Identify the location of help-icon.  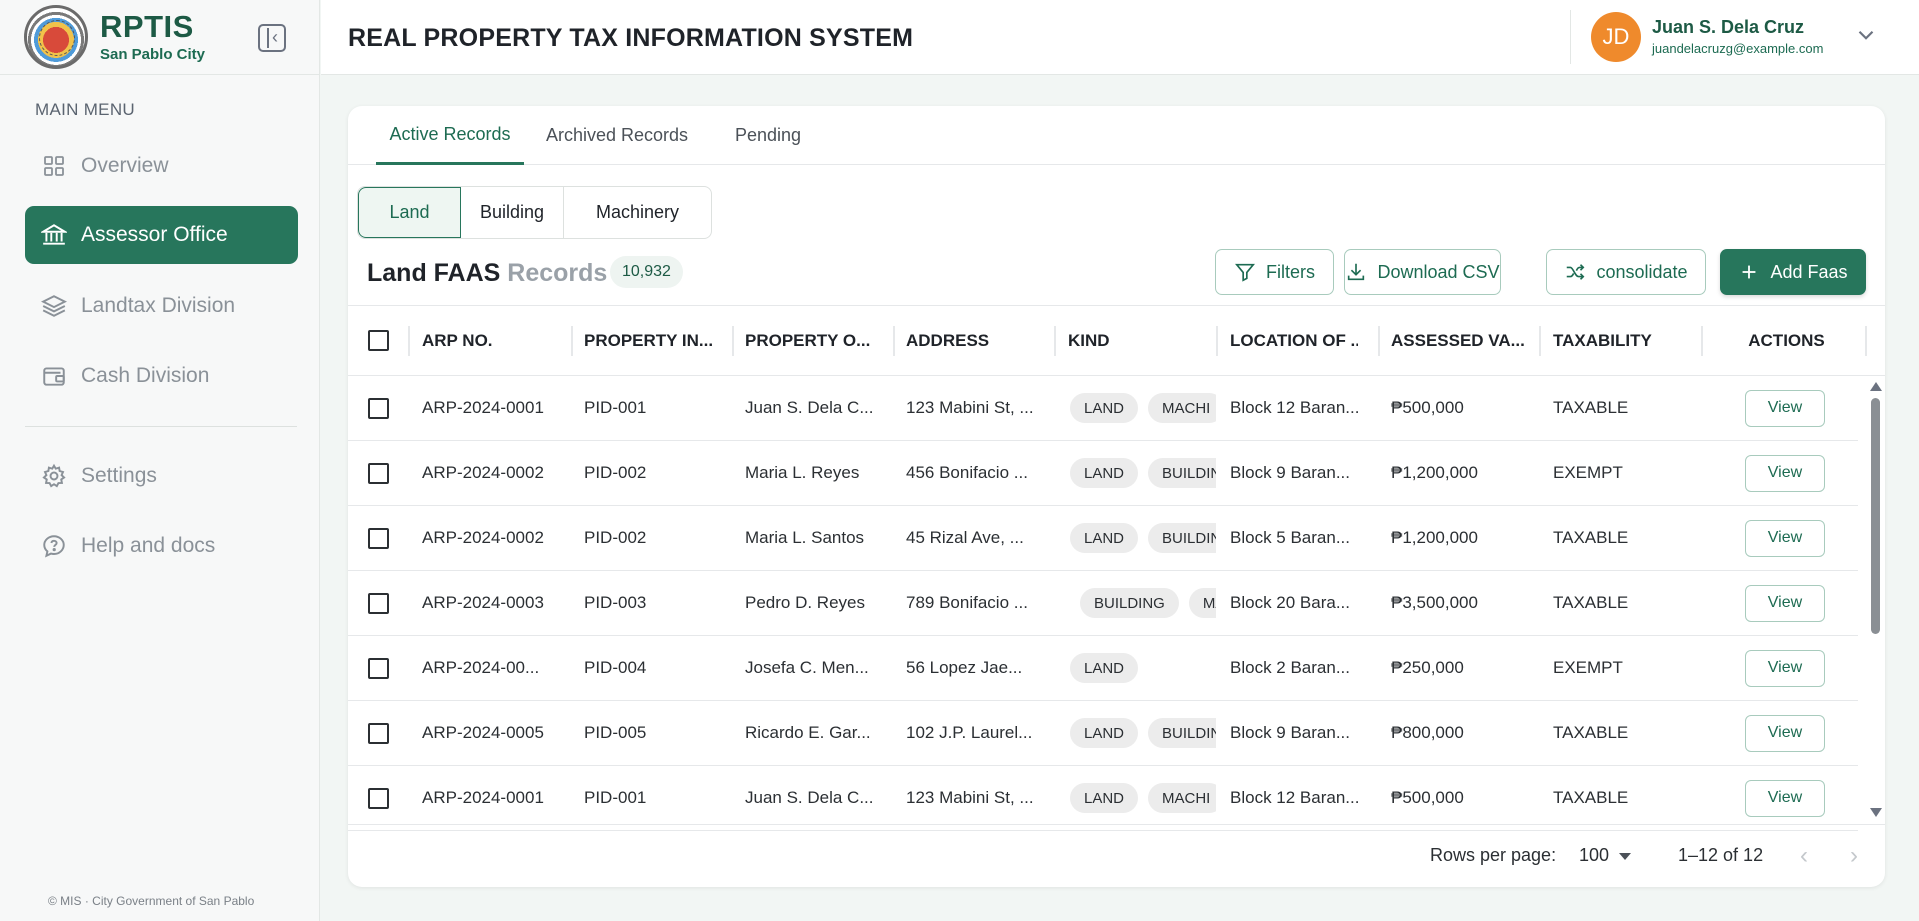
(54, 546).